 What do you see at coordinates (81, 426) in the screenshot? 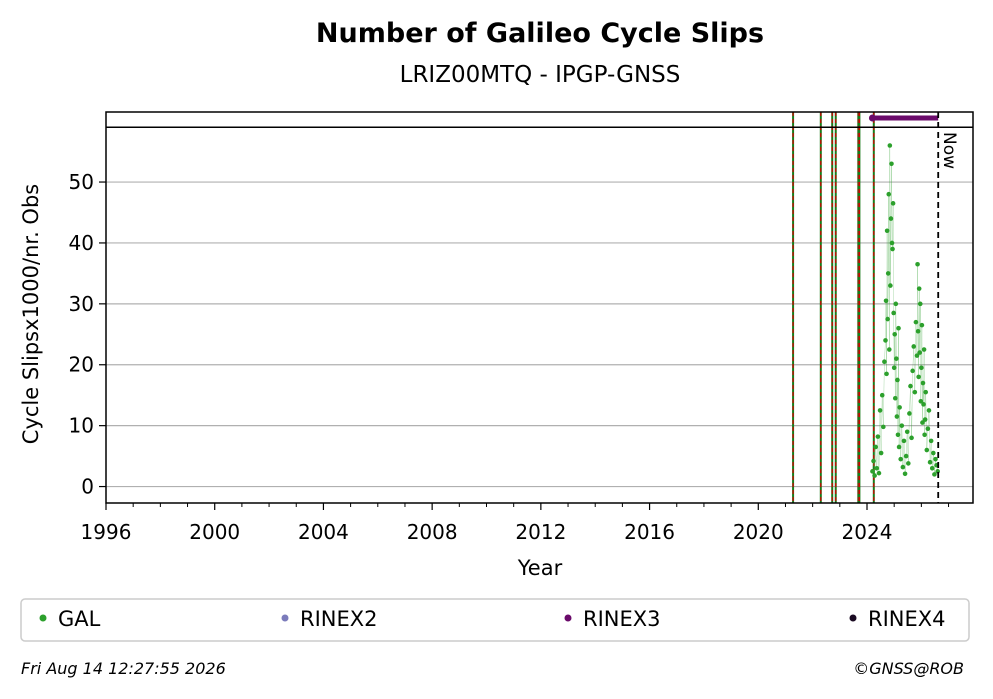
I see `y-tick-label: 10` at bounding box center [81, 426].